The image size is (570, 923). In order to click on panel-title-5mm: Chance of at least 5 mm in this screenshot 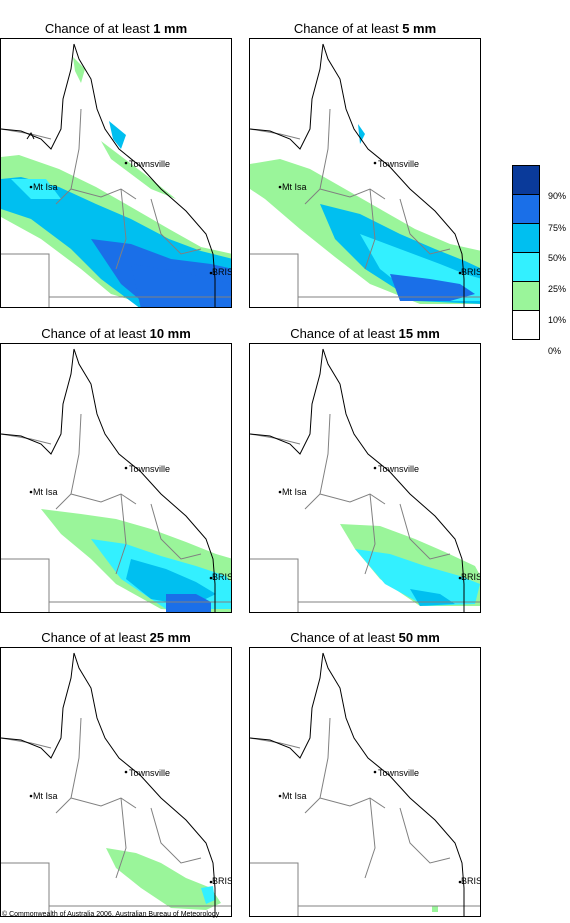, I will do `click(365, 28)`.